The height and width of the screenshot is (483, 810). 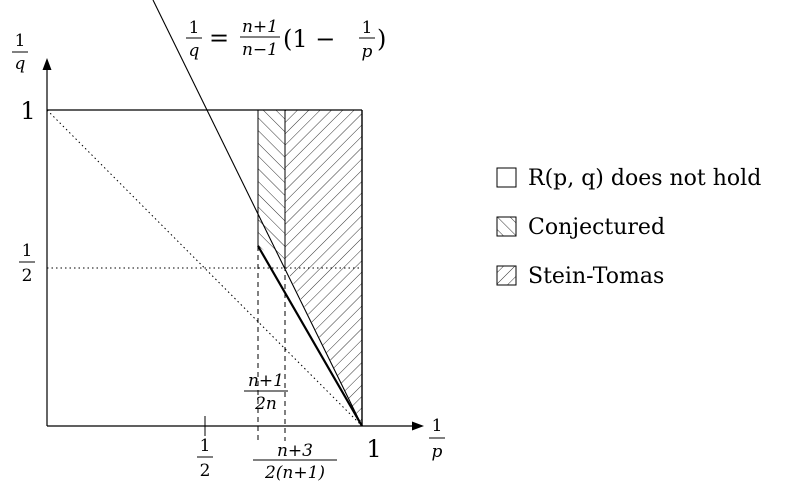 What do you see at coordinates (373, 449) in the screenshot?
I see `x-tick-one: 1` at bounding box center [373, 449].